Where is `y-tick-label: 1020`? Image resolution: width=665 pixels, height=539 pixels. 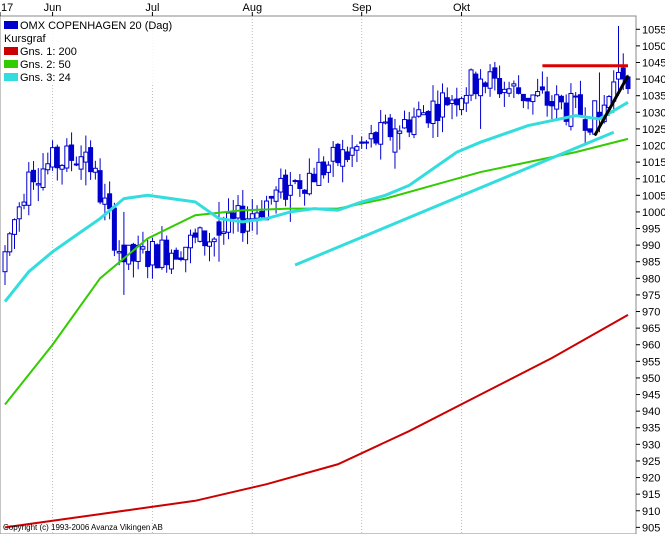
y-tick-label: 1020 is located at coordinates (653, 147).